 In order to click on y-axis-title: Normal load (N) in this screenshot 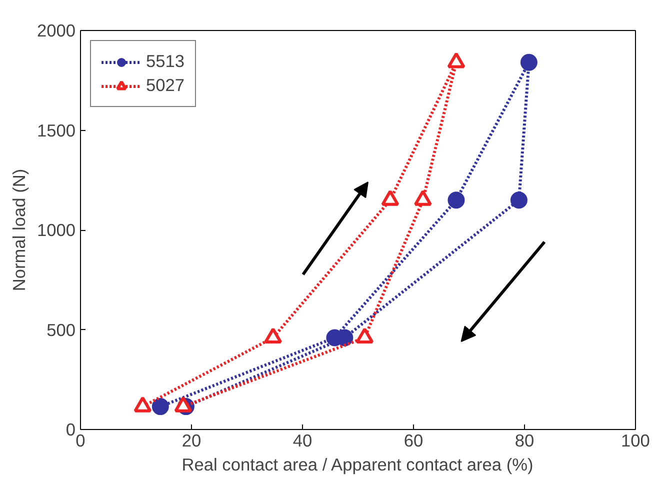, I will do `click(18, 230)`.